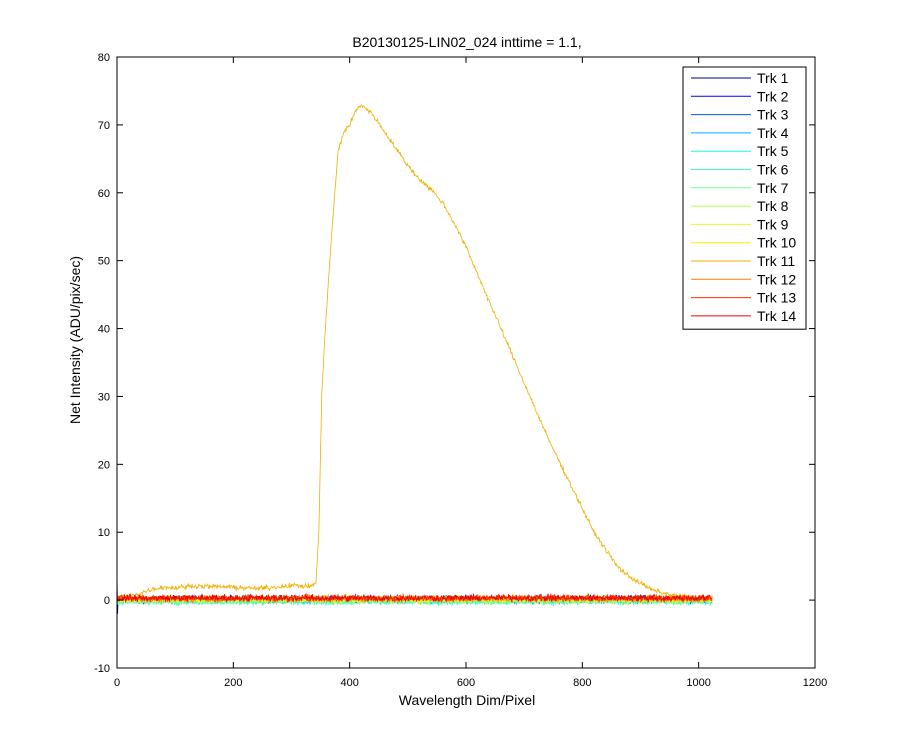 The width and height of the screenshot is (900, 755). I want to click on chart-title: B20130125-LIN02_024 inttime = 1.1,, so click(466, 42).